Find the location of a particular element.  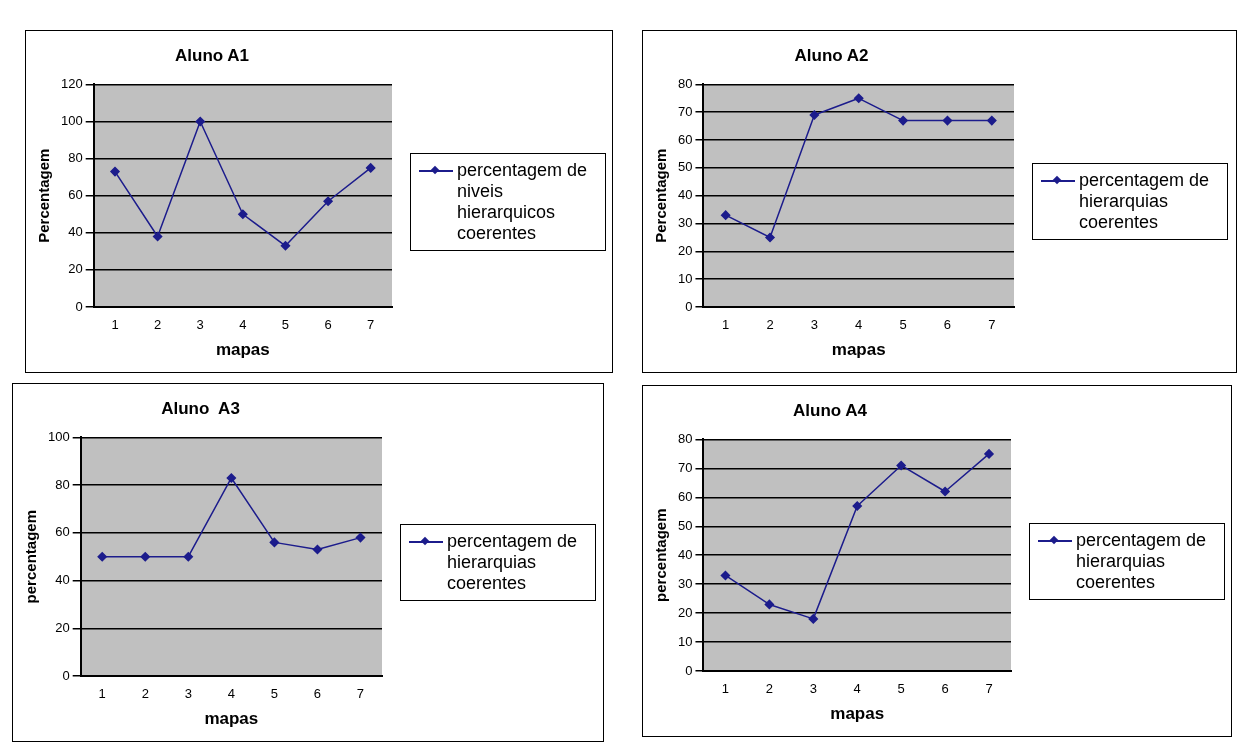

chart-title: Aluno A1 is located at coordinates (212, 55).